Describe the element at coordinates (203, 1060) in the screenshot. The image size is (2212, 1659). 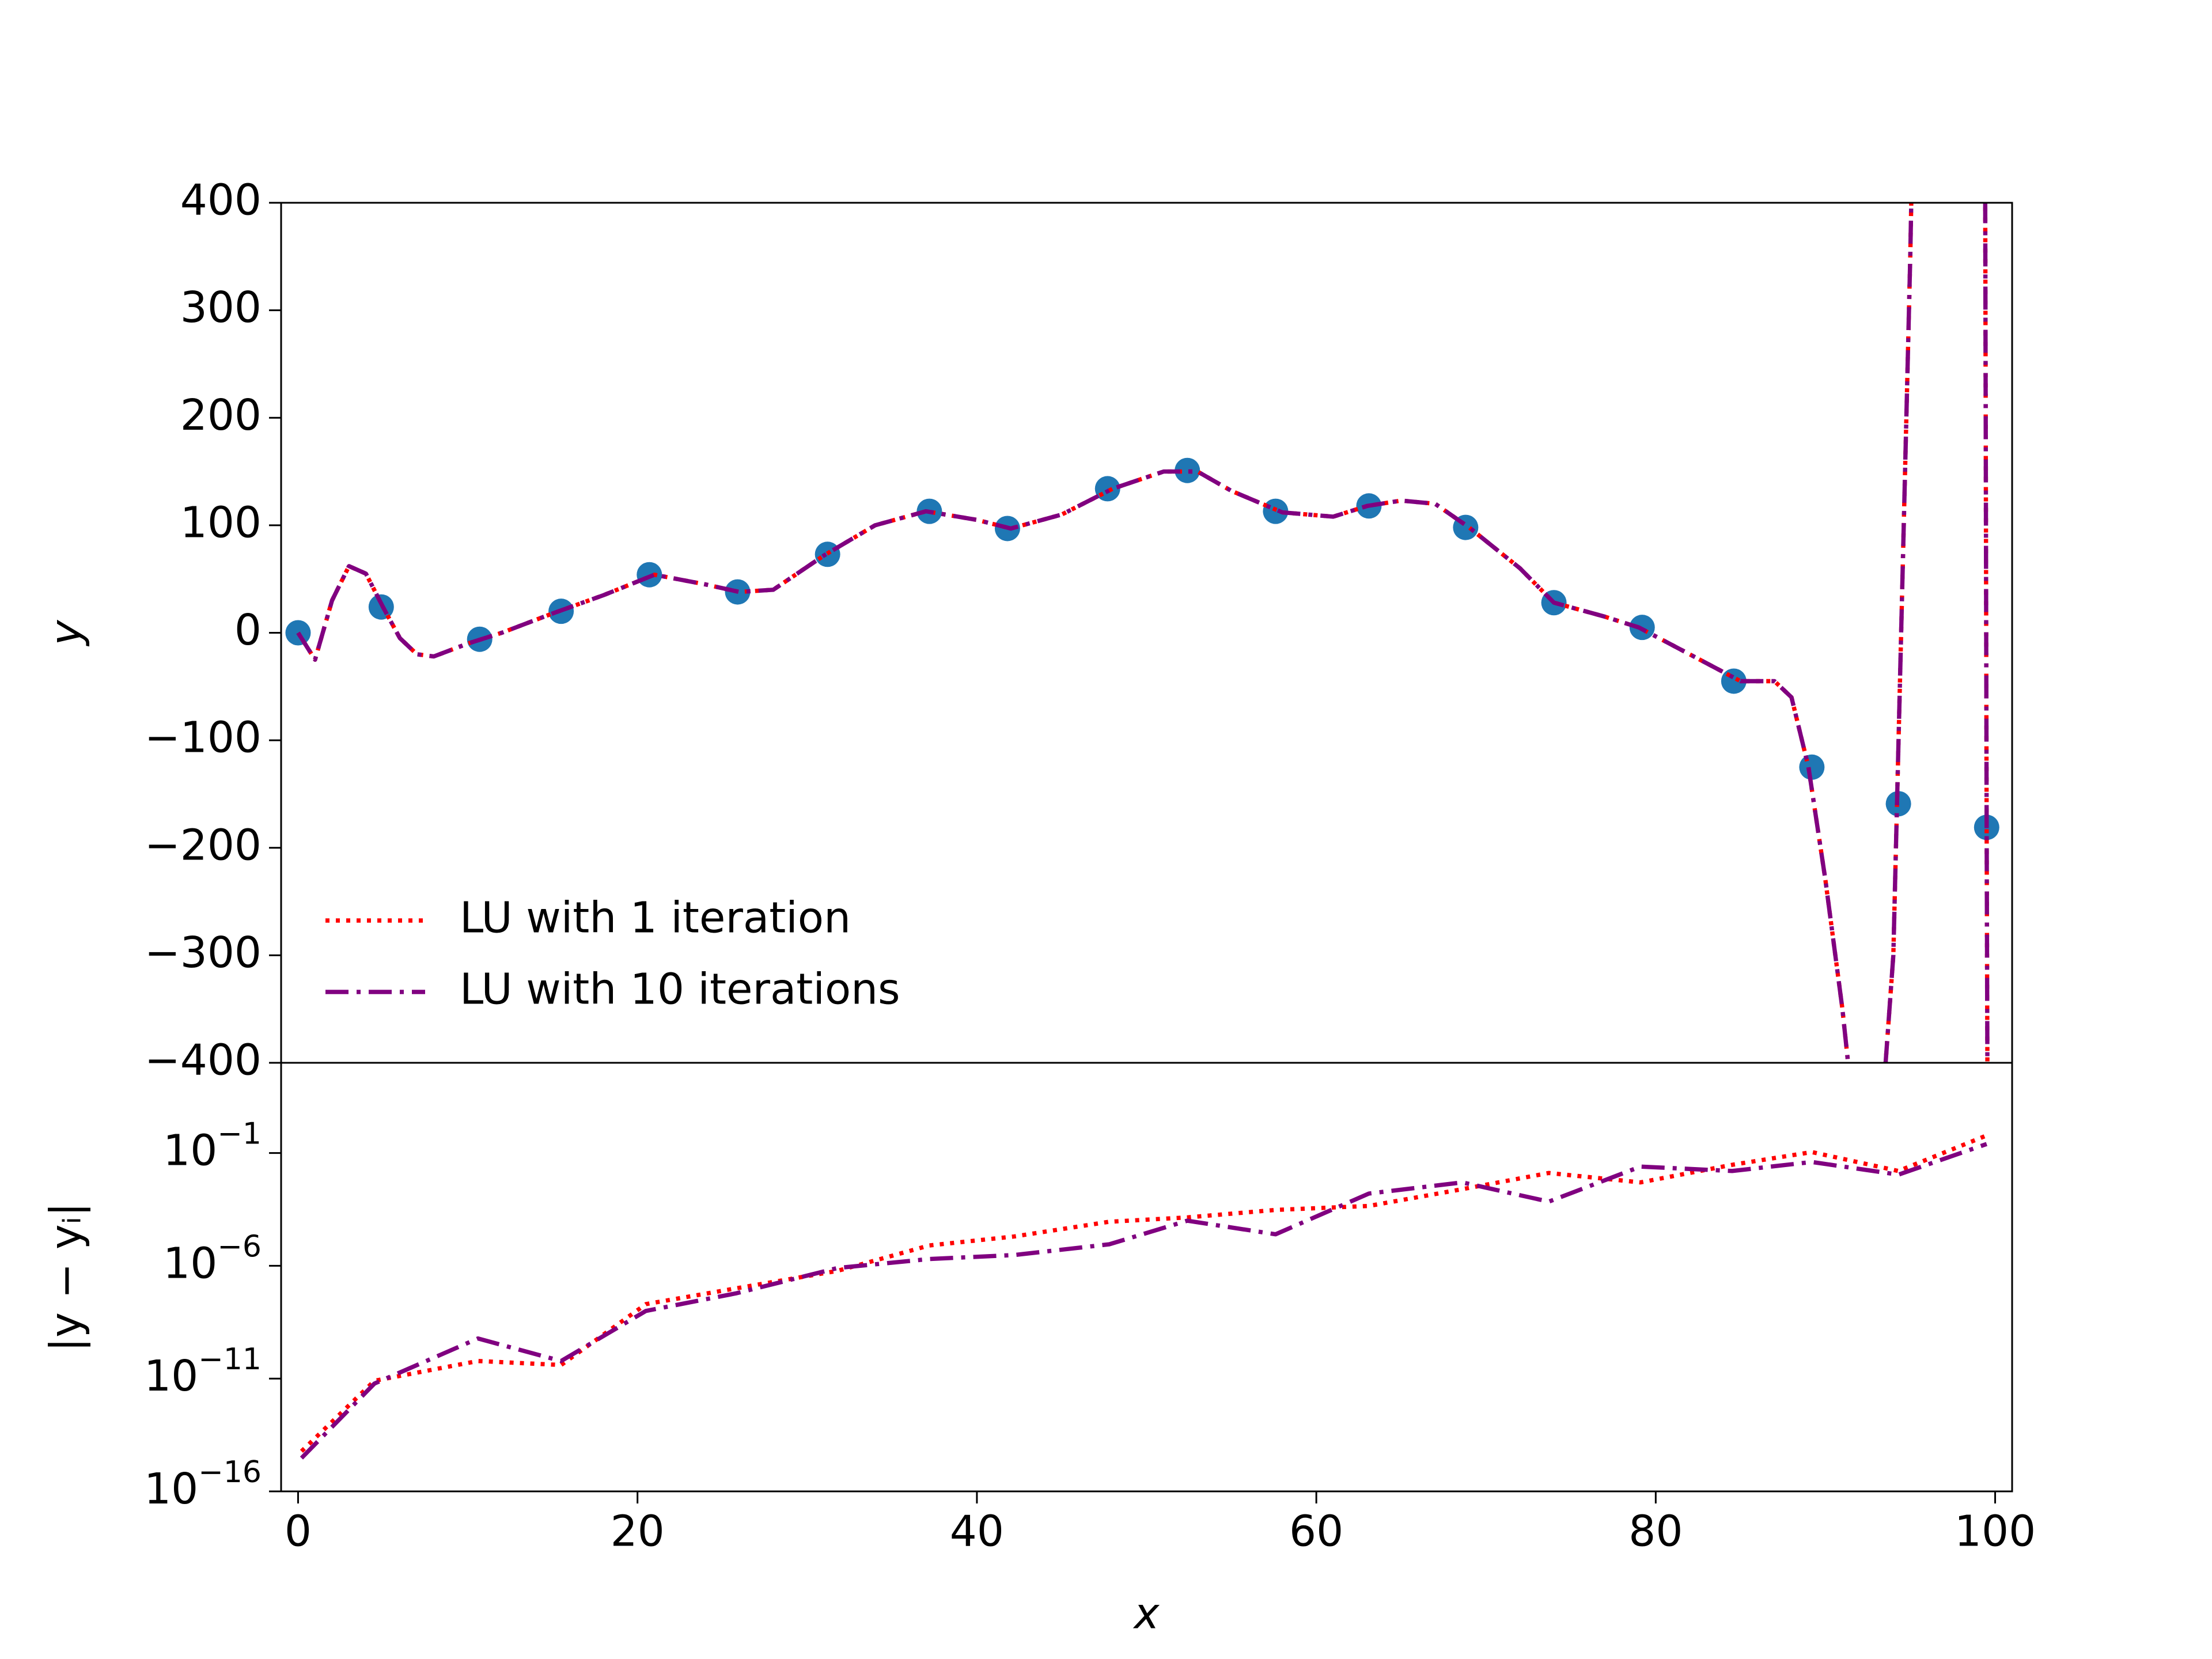
I see `y-tick-label: −400` at that location.